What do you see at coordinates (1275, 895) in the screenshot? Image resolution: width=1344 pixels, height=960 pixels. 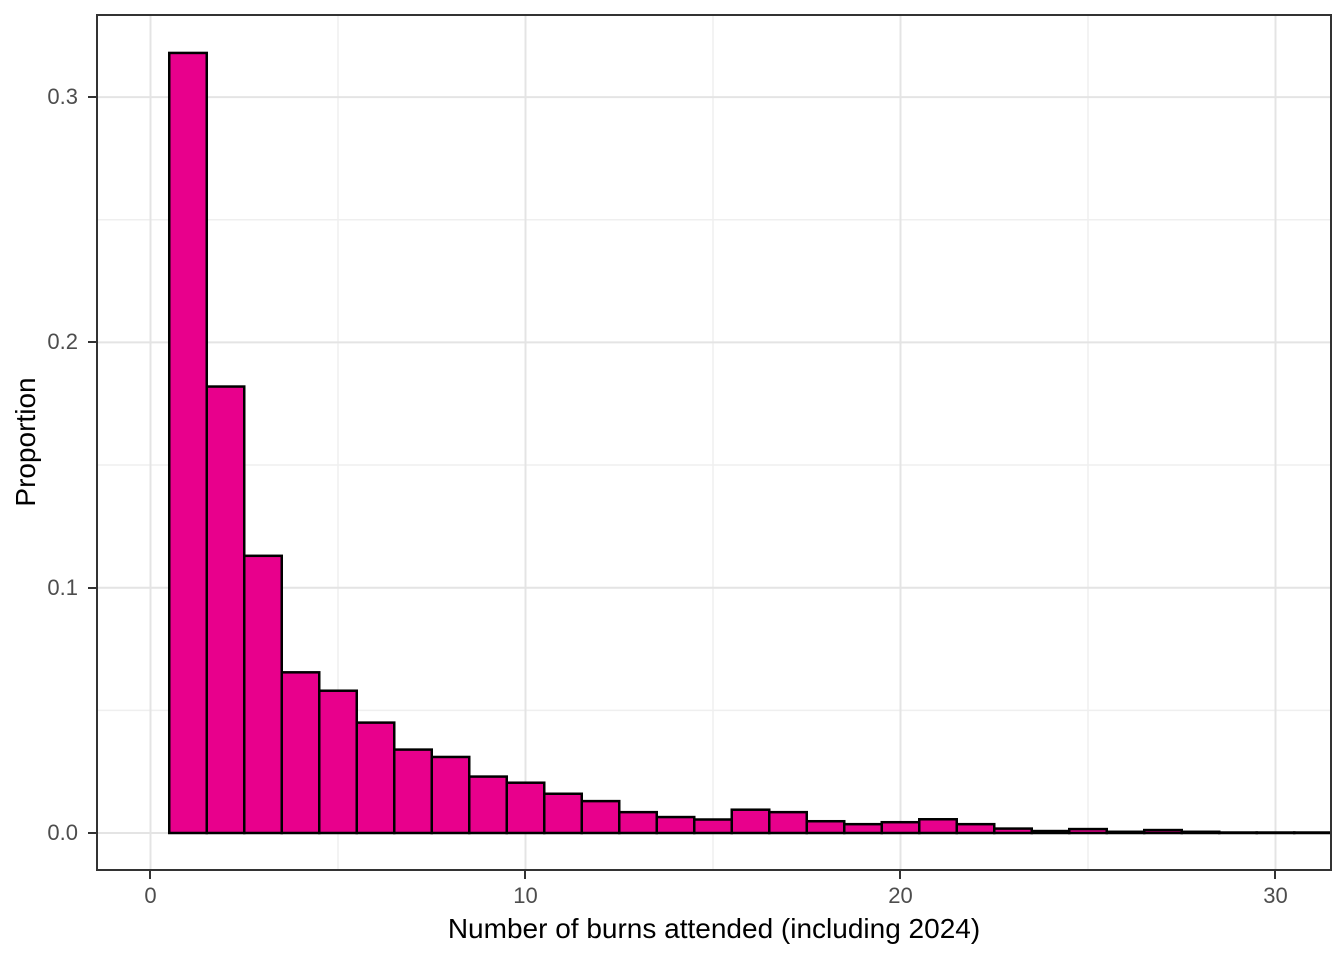 I see `x-tick-label: 30` at bounding box center [1275, 895].